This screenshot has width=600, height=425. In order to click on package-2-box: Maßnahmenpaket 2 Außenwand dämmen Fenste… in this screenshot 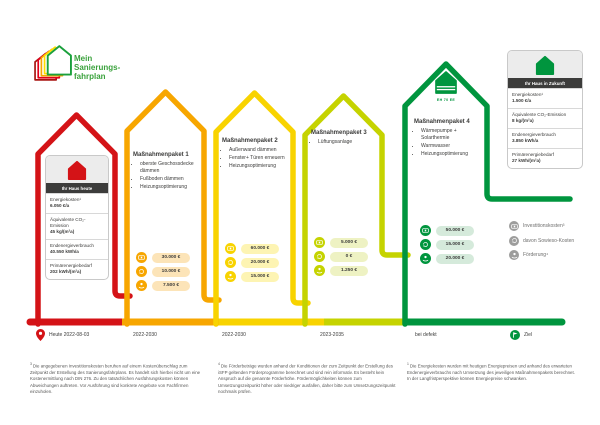, I will do `click(256, 154)`.